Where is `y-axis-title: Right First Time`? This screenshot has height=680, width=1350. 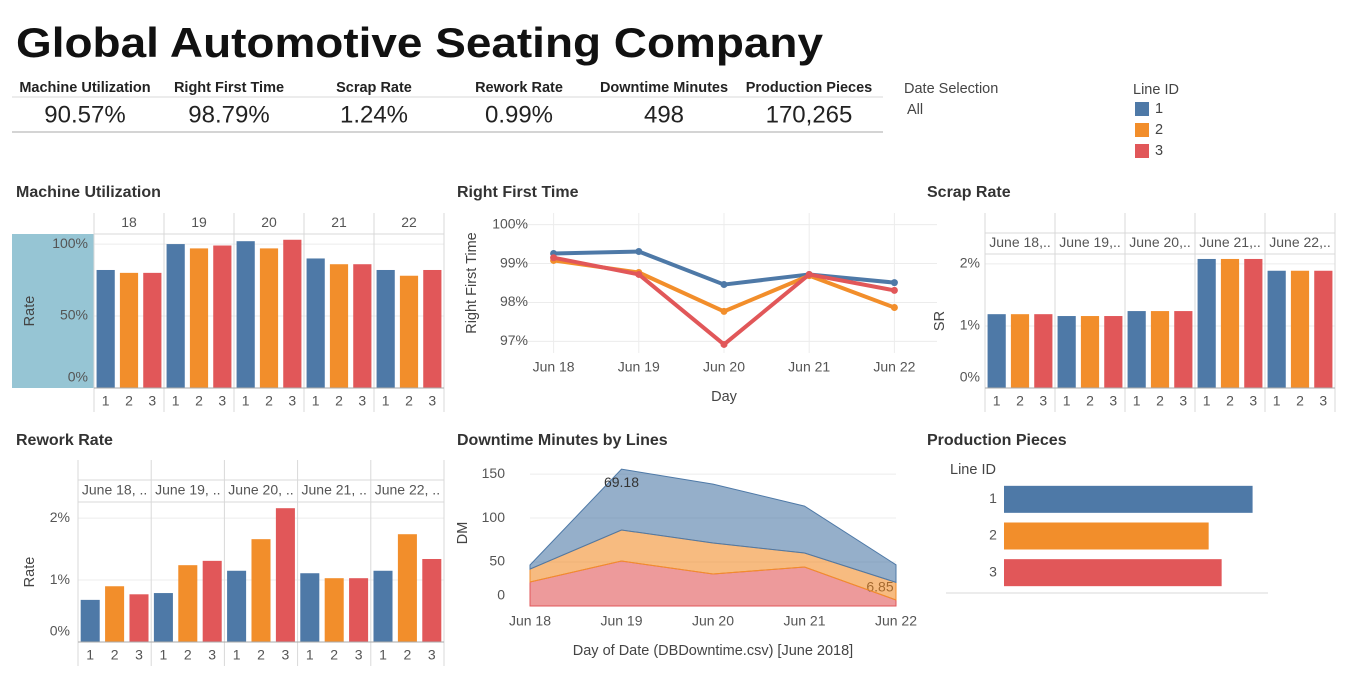 y-axis-title: Right First Time is located at coordinates (472, 283).